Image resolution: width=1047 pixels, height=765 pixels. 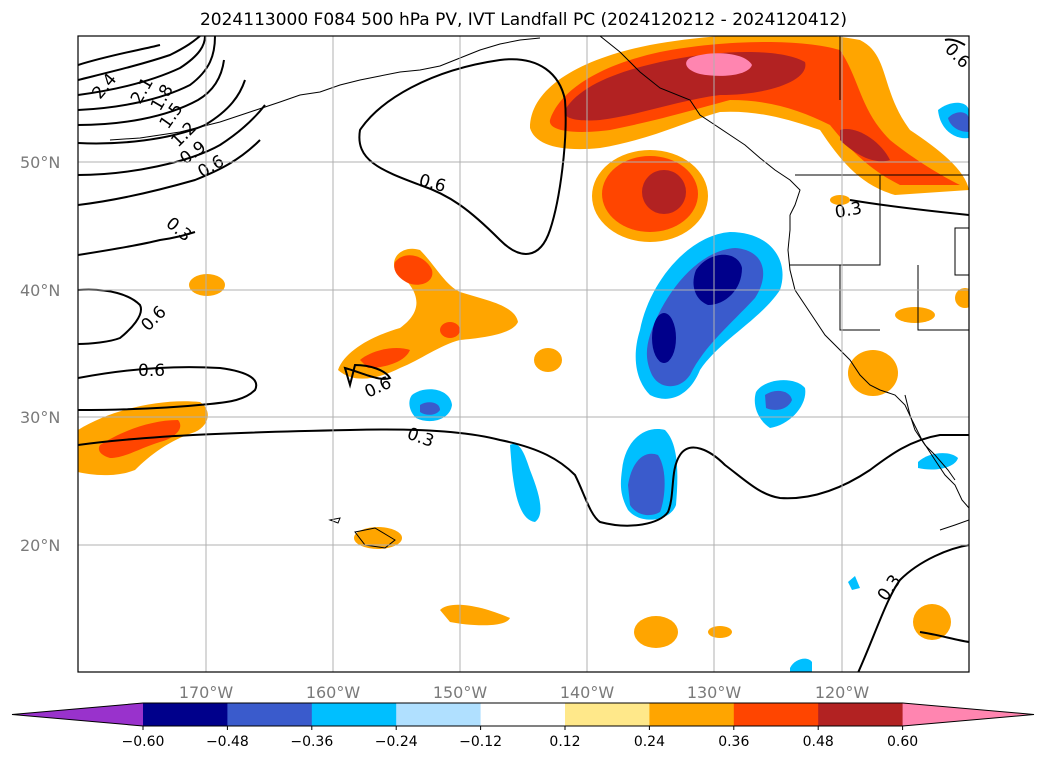 I want to click on contour-06-b, so click(x=168, y=388).